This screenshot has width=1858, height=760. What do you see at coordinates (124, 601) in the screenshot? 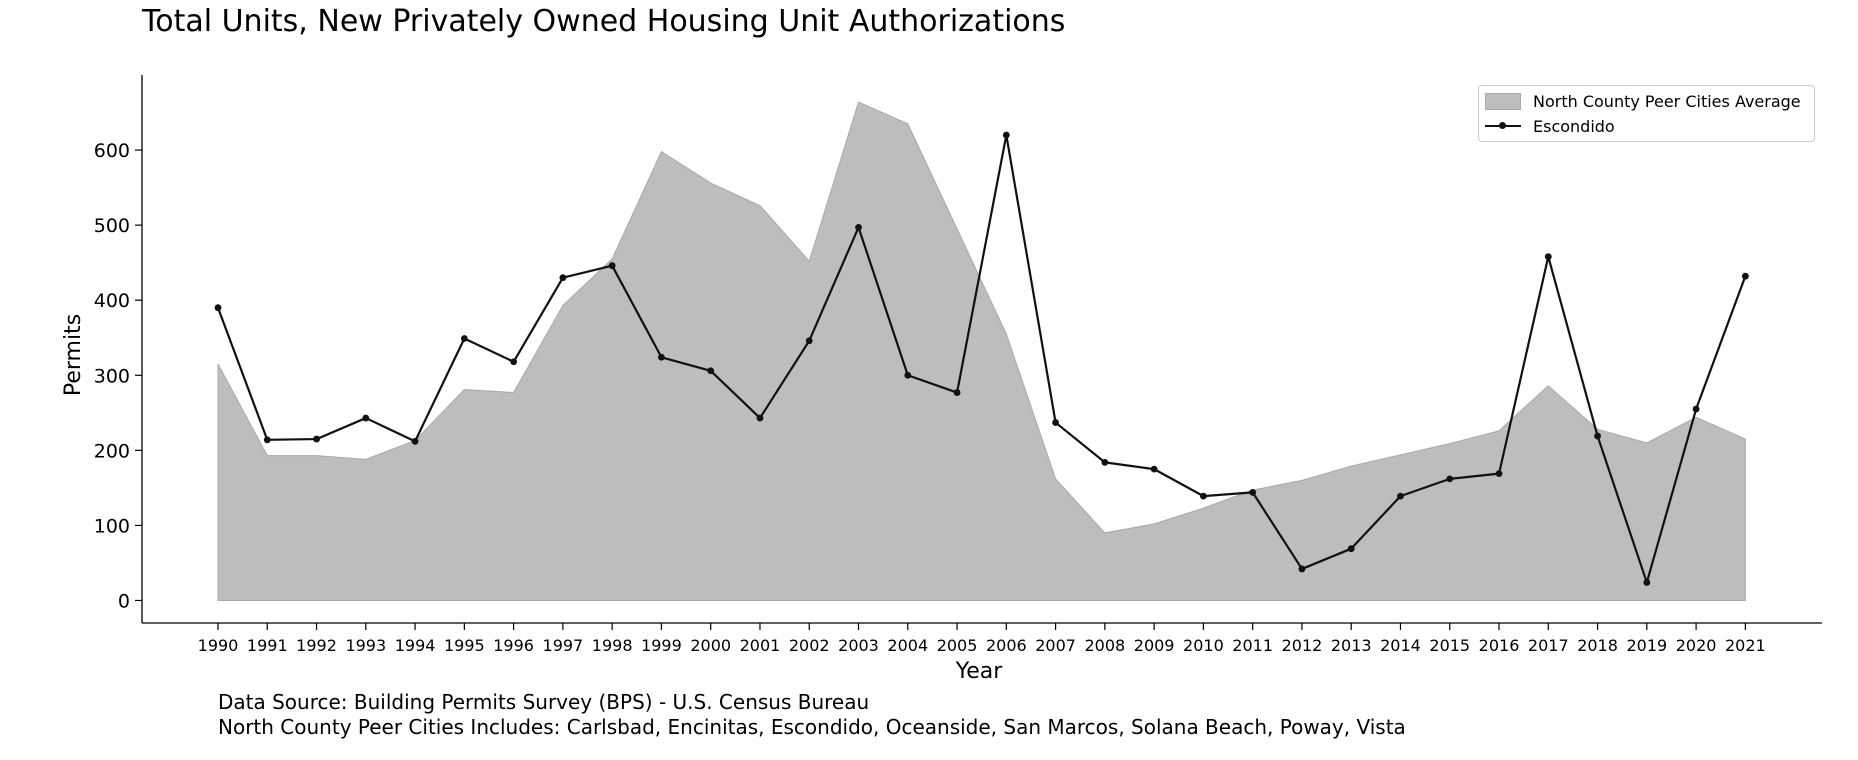
I see `y-tick-label: 0` at bounding box center [124, 601].